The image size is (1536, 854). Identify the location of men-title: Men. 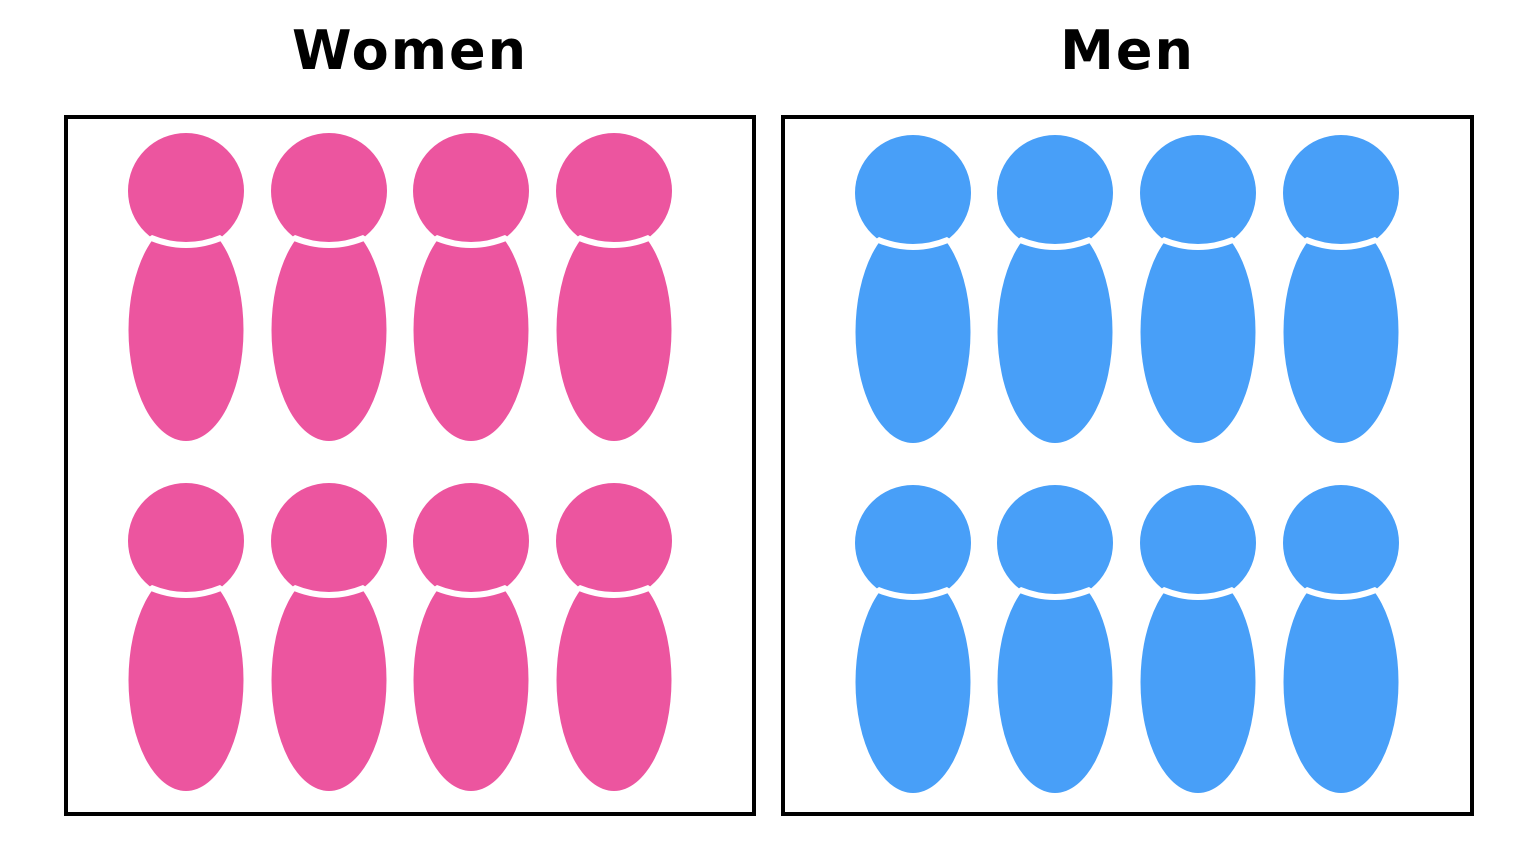
(1127, 50).